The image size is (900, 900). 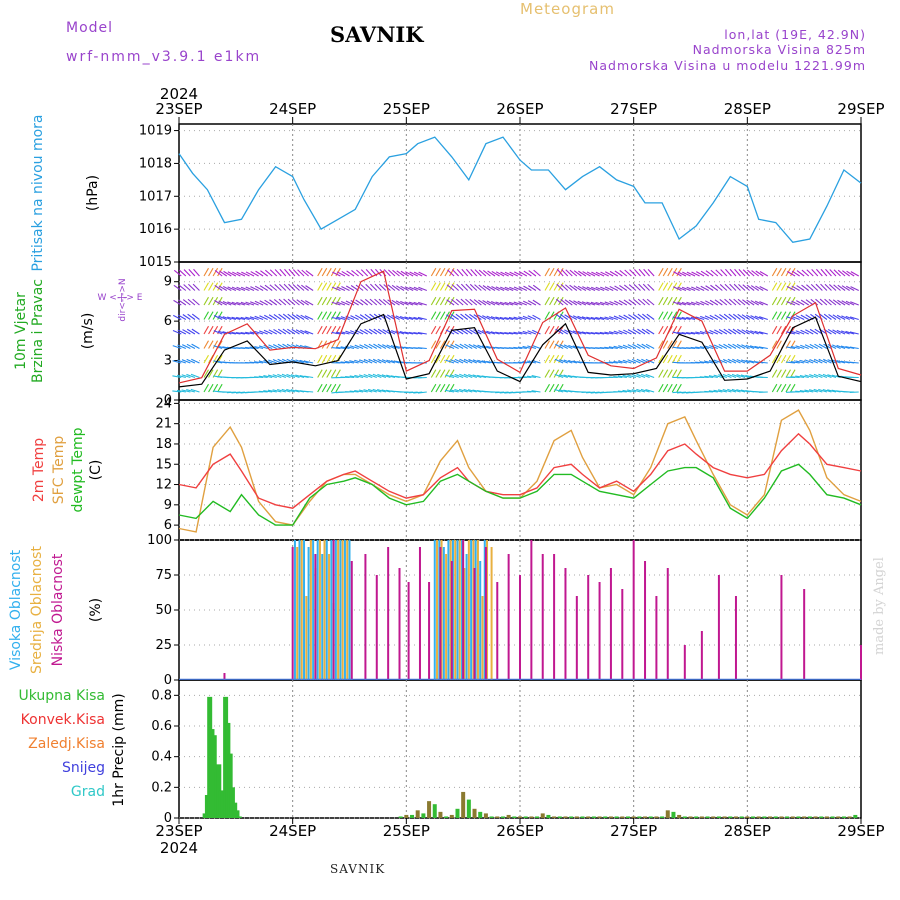 I want to click on y-tick-label: 6, so click(x=168, y=321).